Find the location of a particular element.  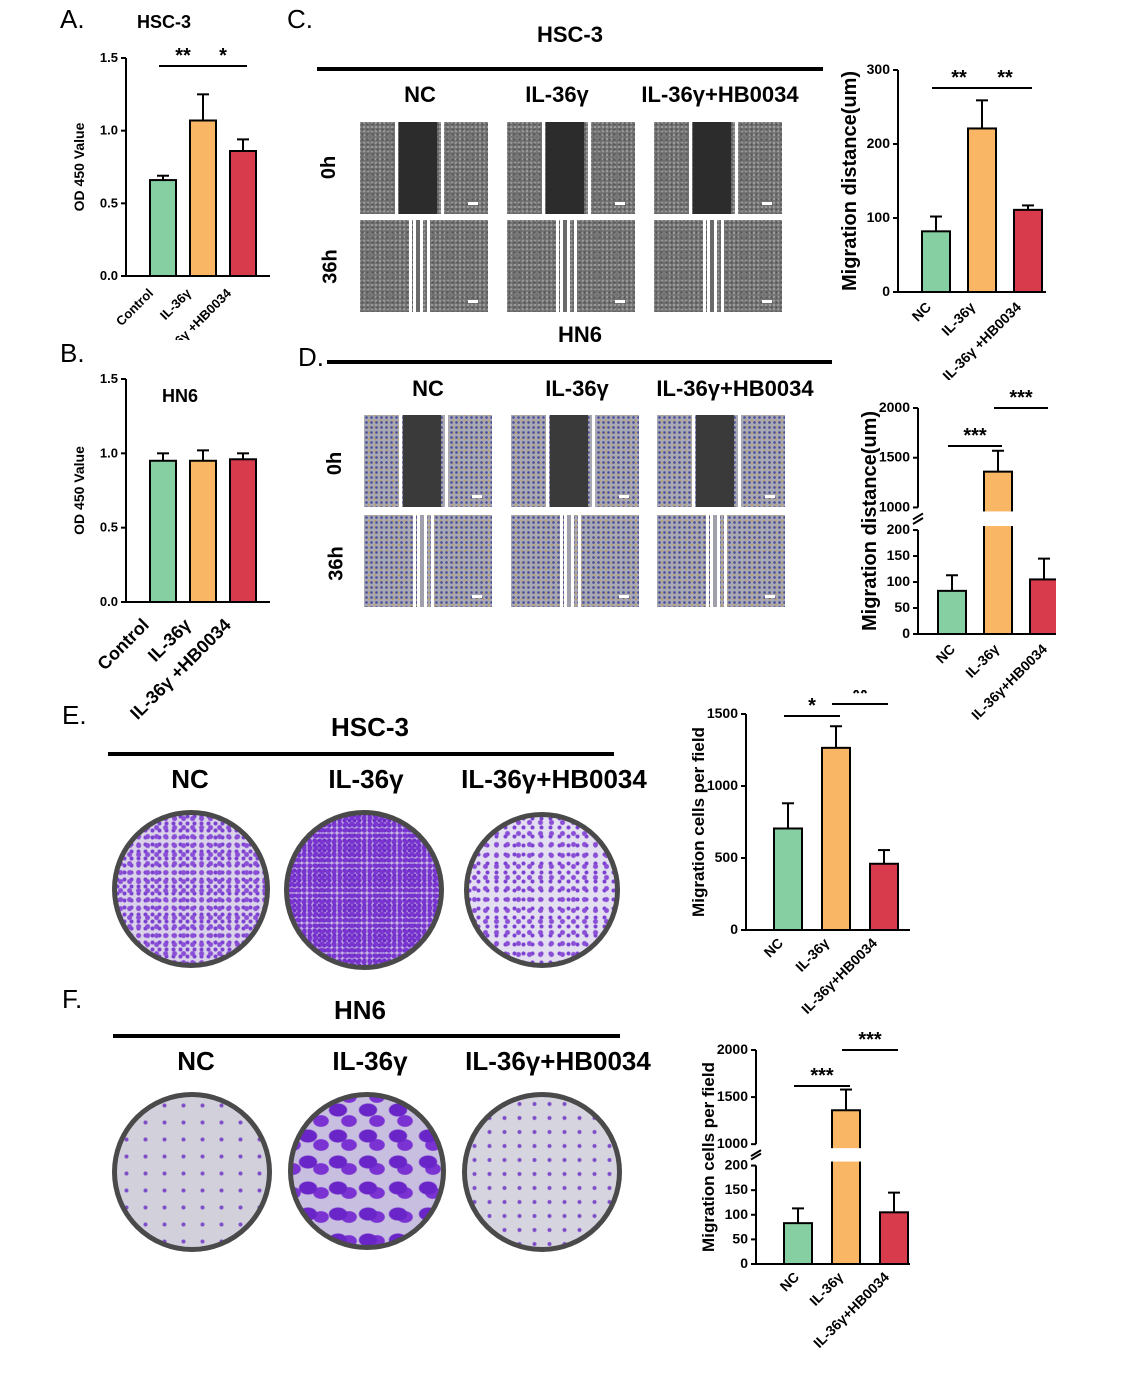

panel-c-row-0h: 0h is located at coordinates (329, 167).